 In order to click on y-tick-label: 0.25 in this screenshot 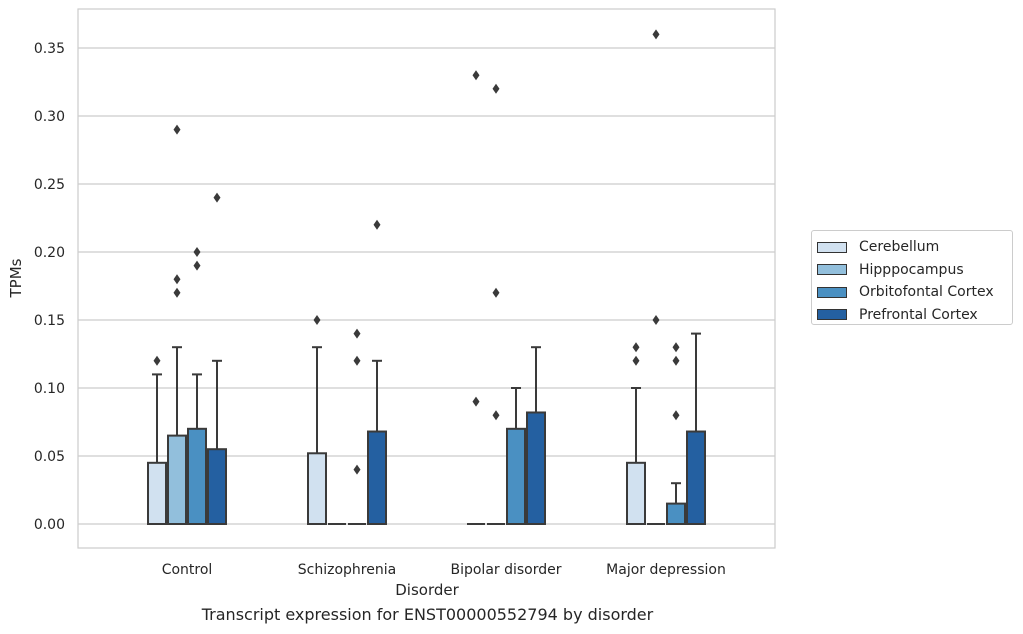, I will do `click(49, 185)`.